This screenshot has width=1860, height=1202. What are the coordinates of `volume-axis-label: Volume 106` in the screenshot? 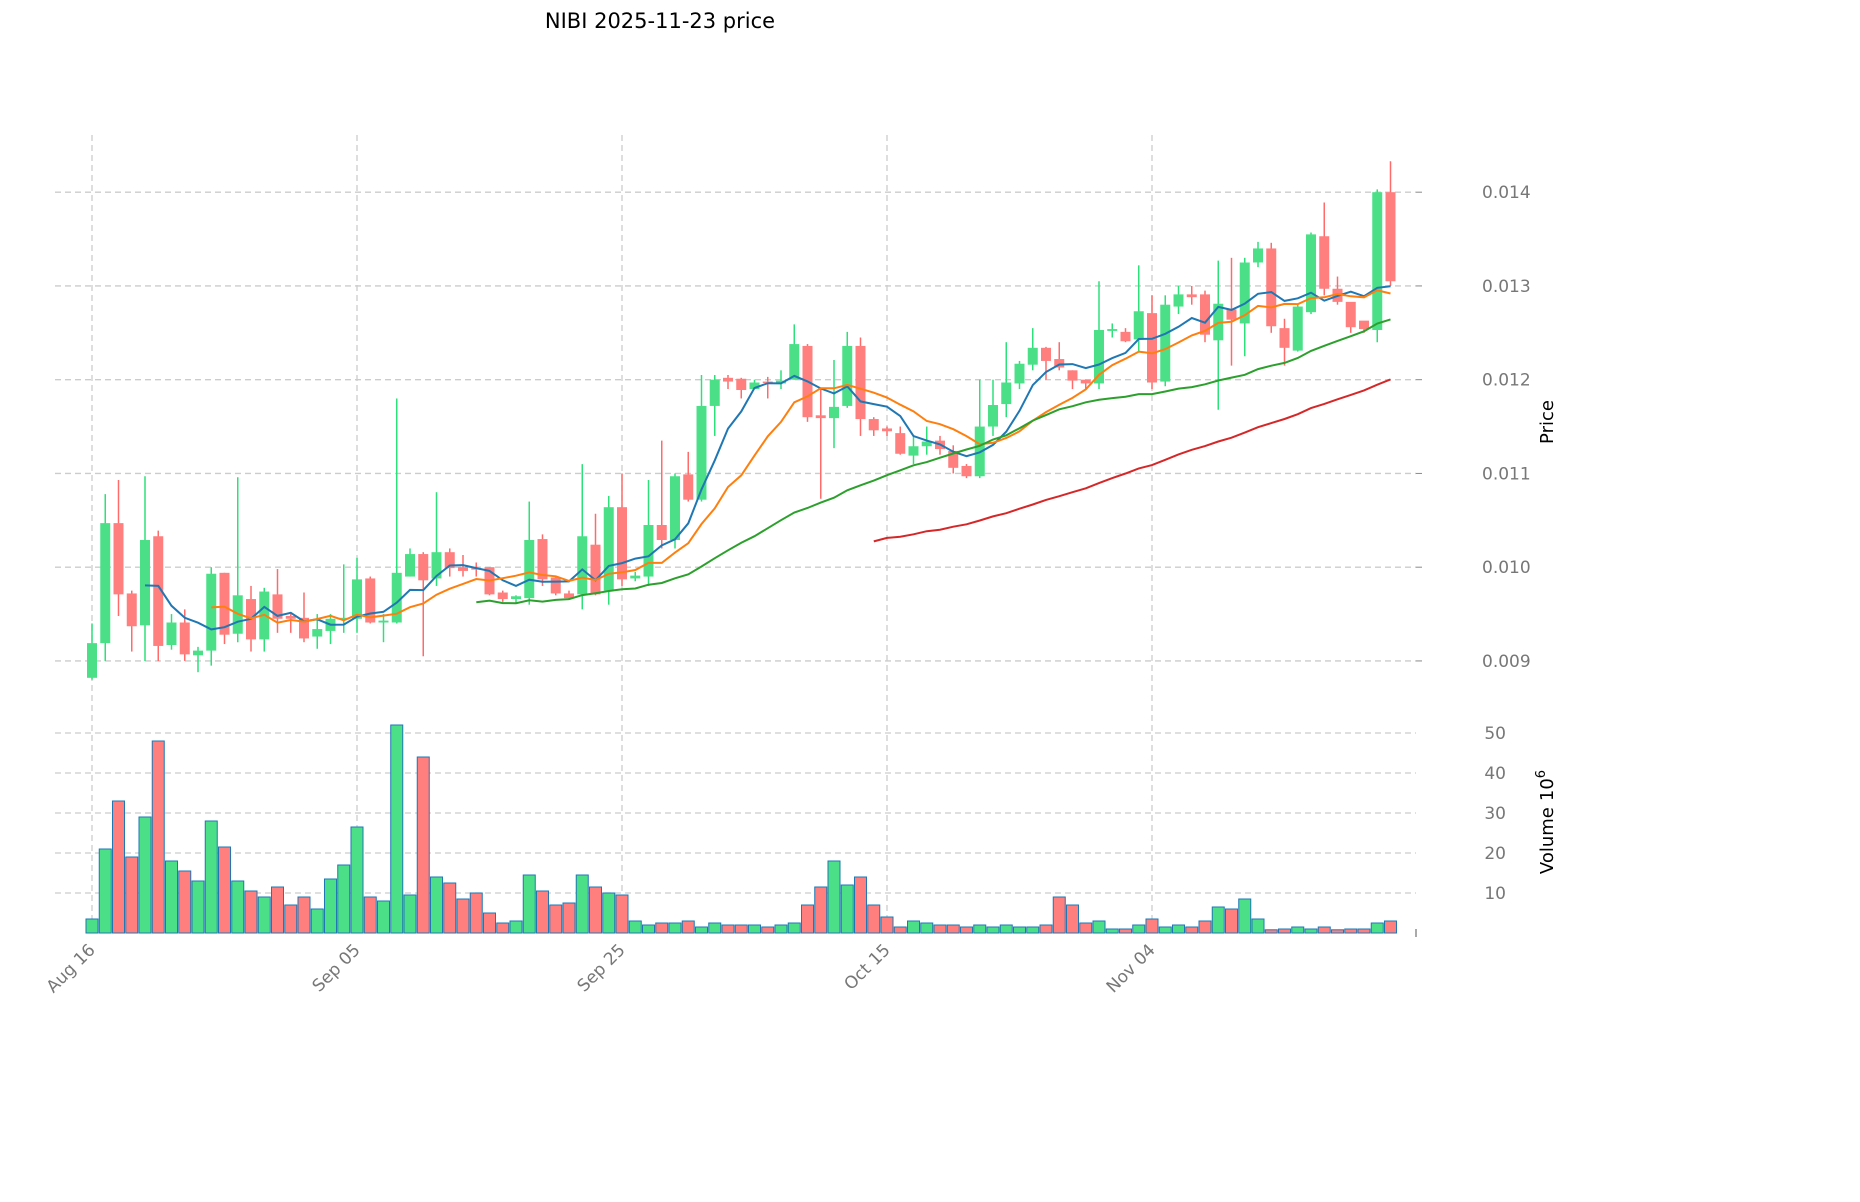 It's located at (1546, 822).